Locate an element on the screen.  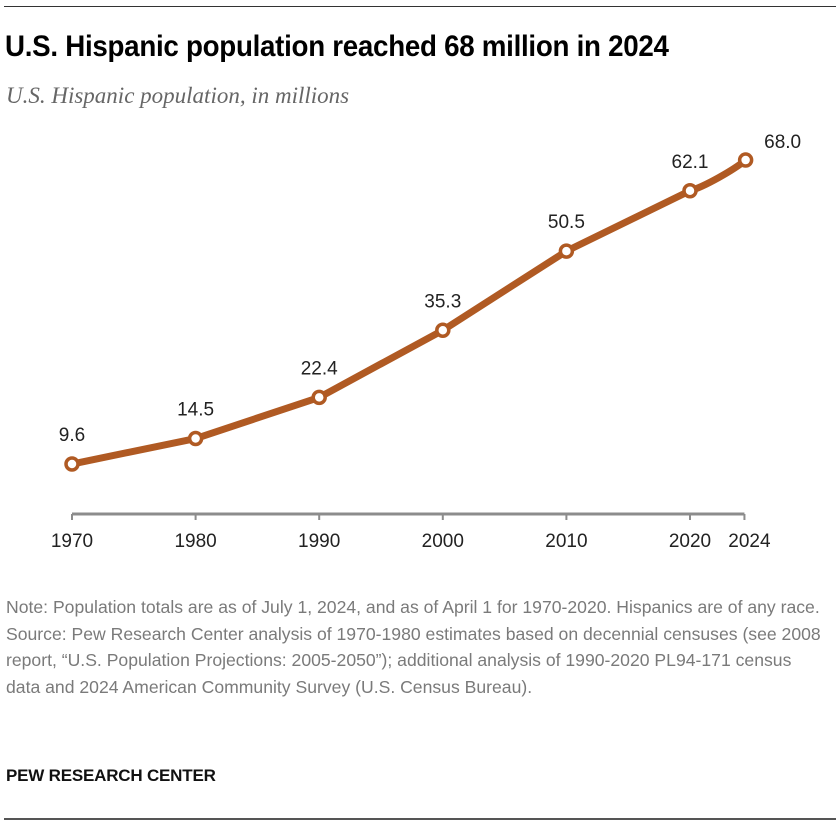
x-tick-label: 1970 is located at coordinates (72, 541).